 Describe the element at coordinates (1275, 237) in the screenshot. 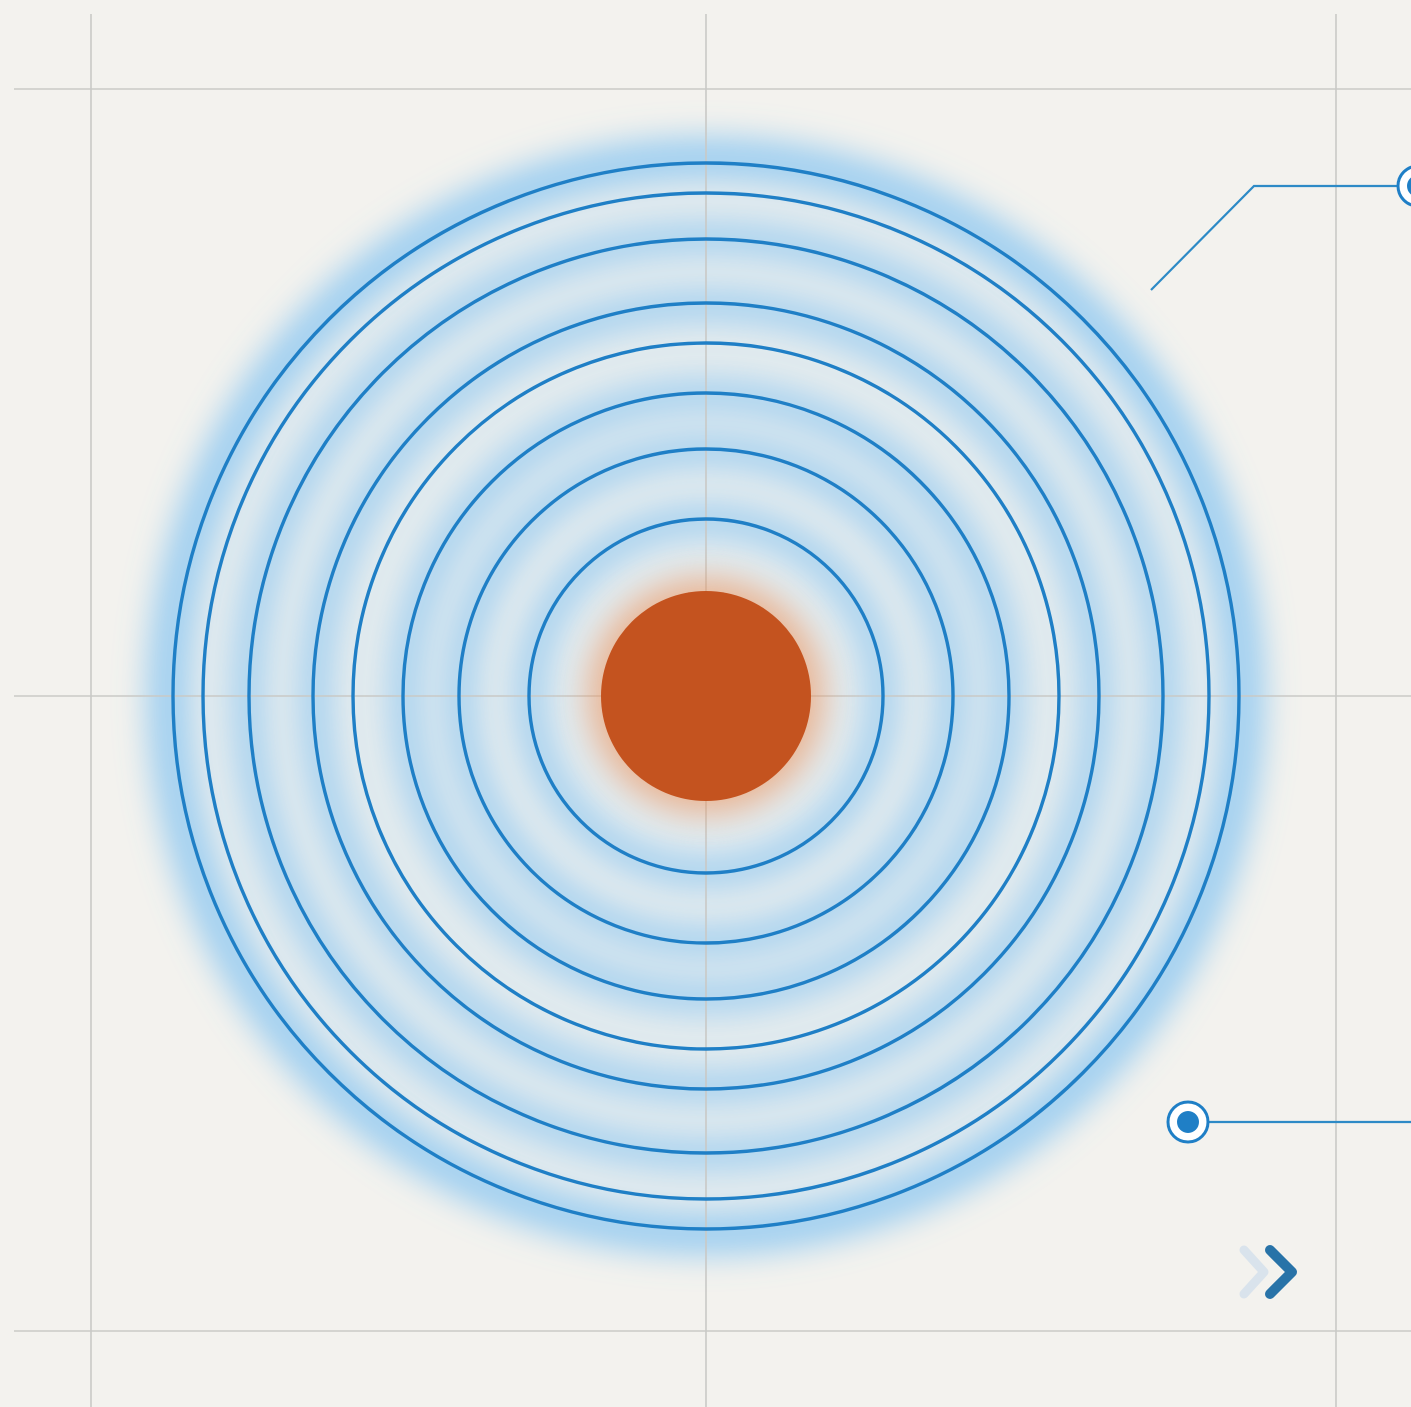

I see `callout-leader-line` at that location.